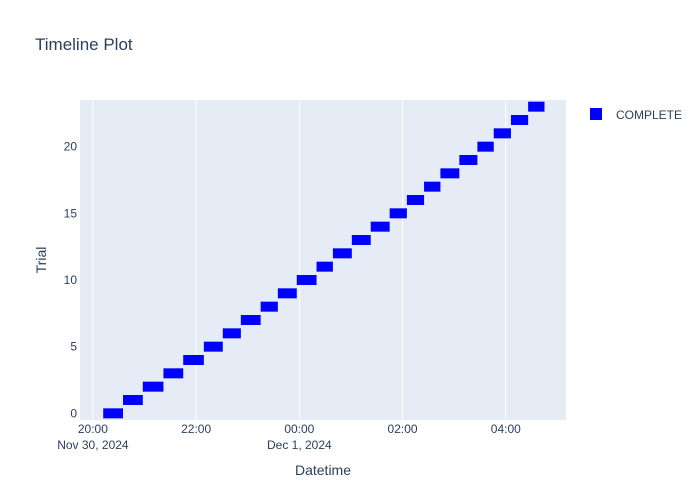 This screenshot has width=700, height=500. Describe the element at coordinates (196, 429) in the screenshot. I see `x-tick-label: 22:00` at that location.